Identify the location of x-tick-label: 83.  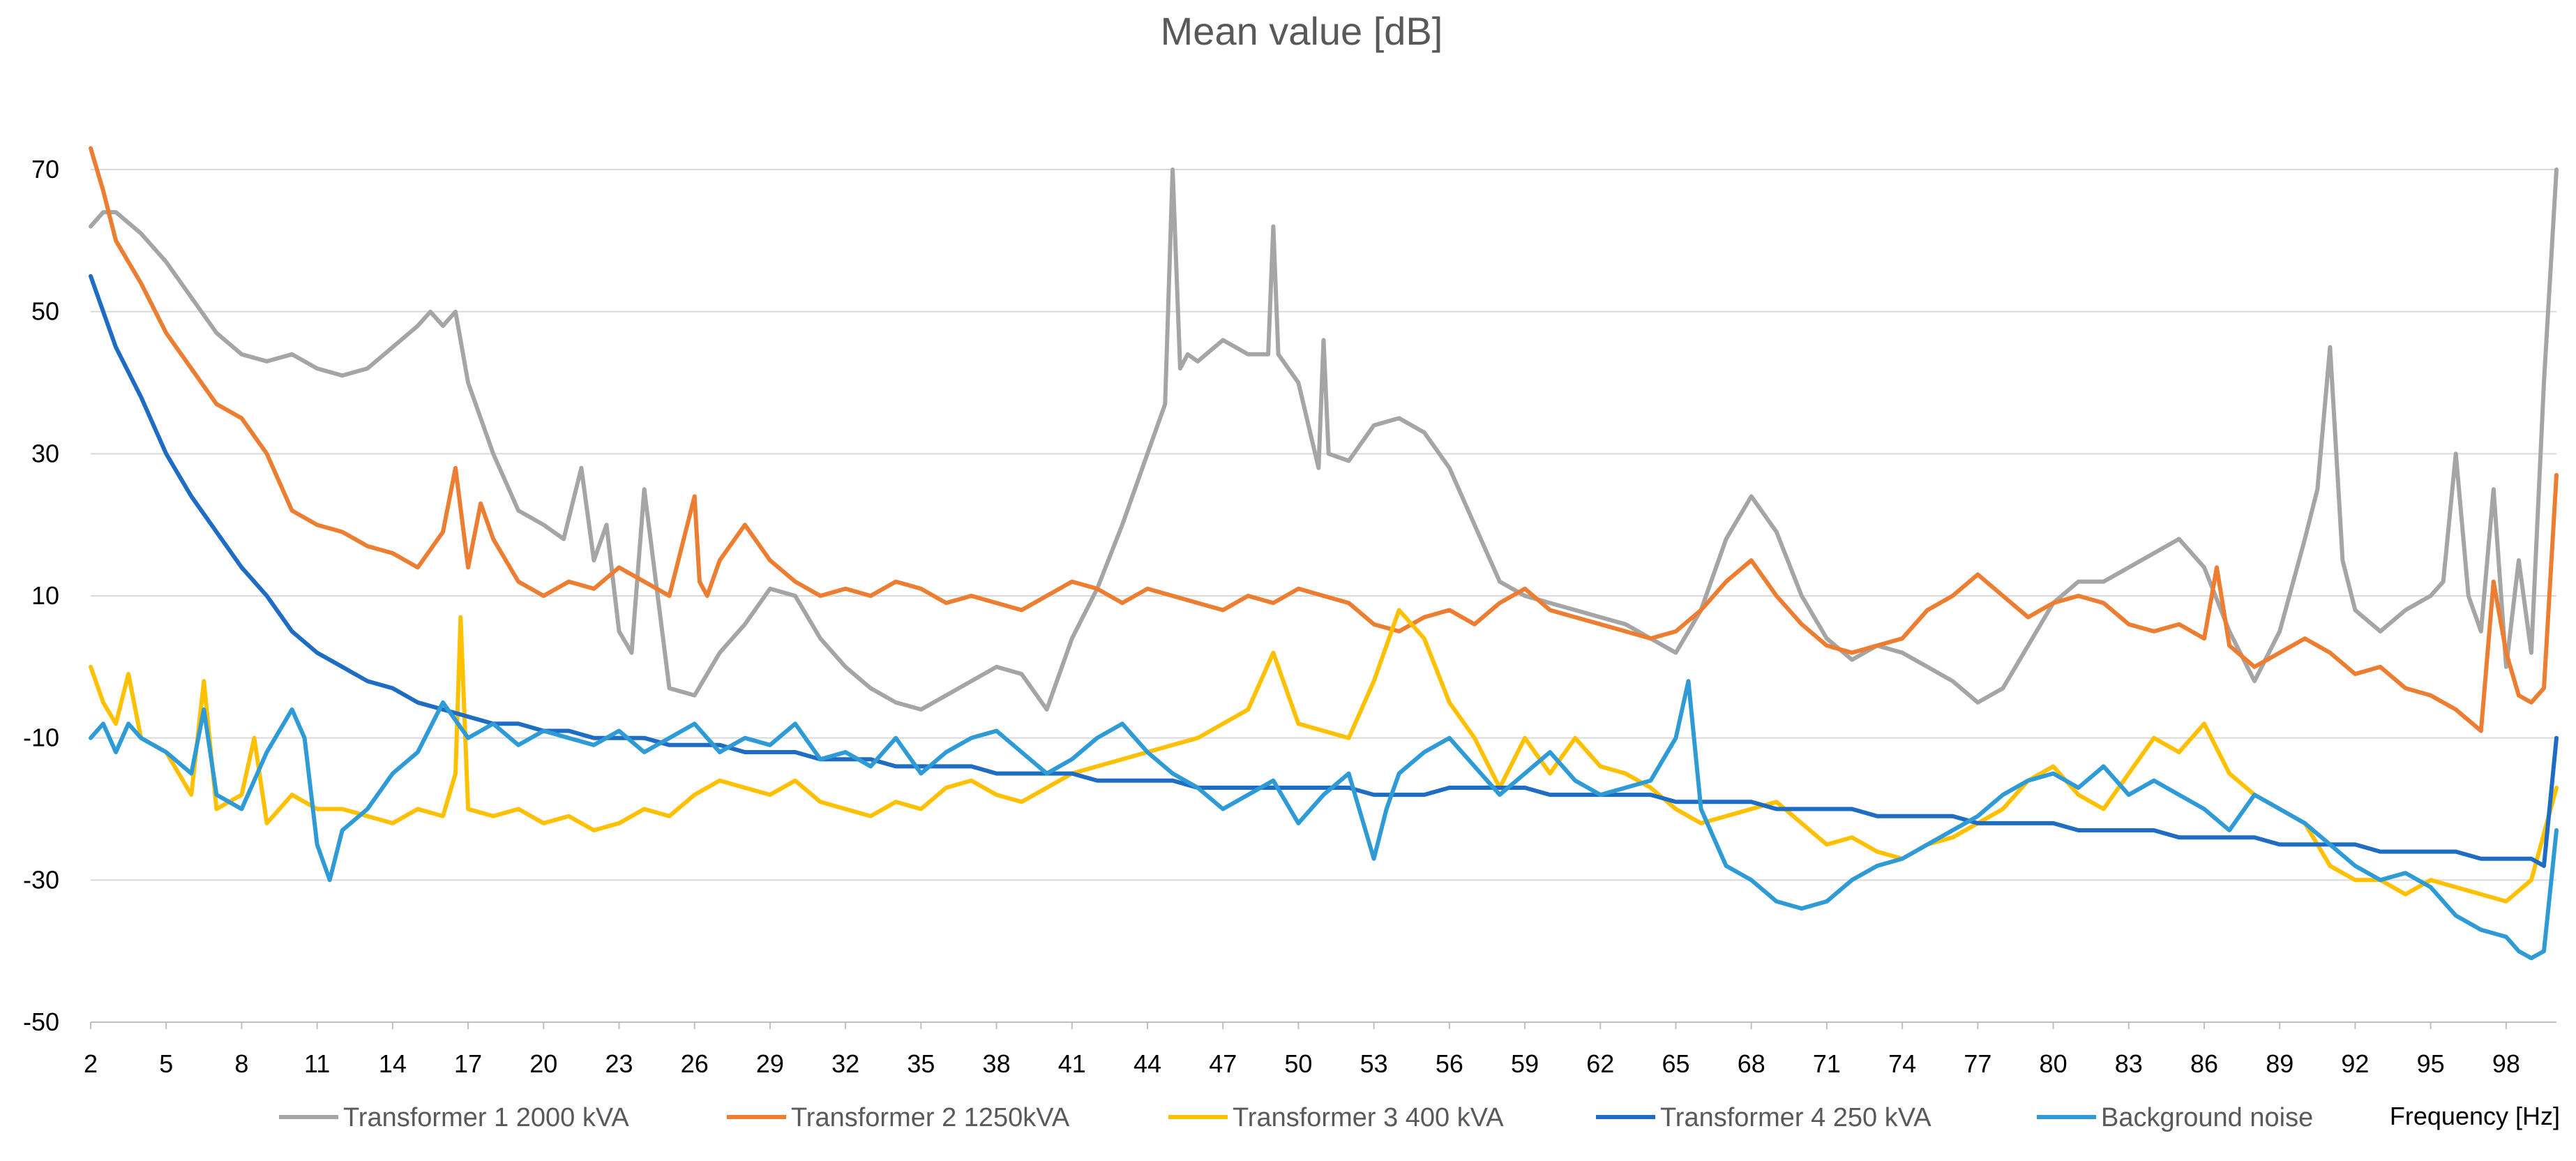
(2129, 1063).